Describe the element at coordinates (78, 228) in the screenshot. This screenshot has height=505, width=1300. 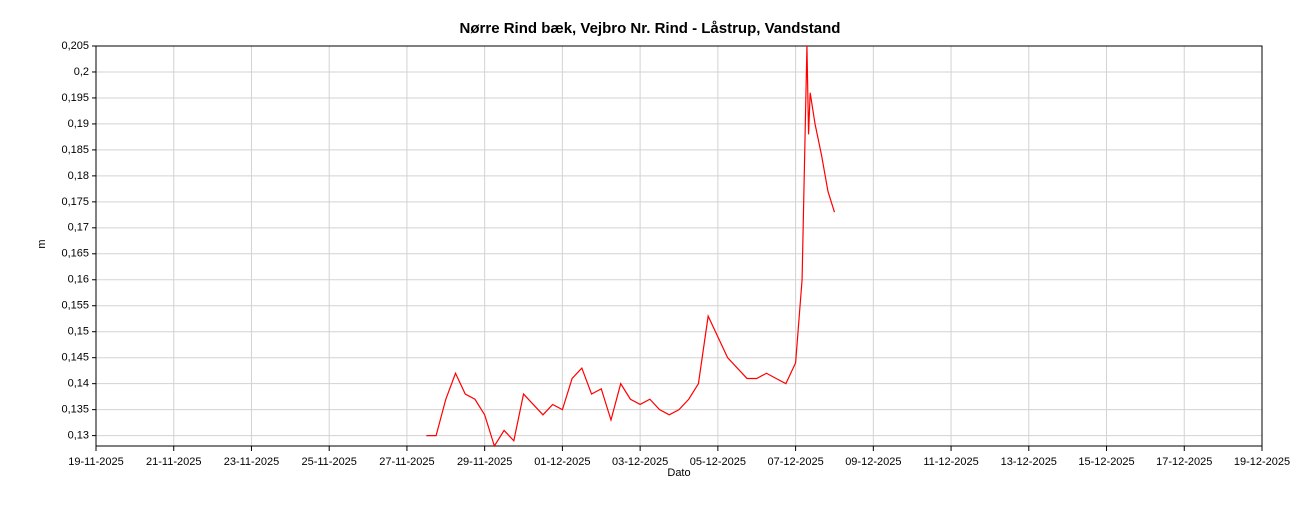
I see `y-tick-label: 0,17` at that location.